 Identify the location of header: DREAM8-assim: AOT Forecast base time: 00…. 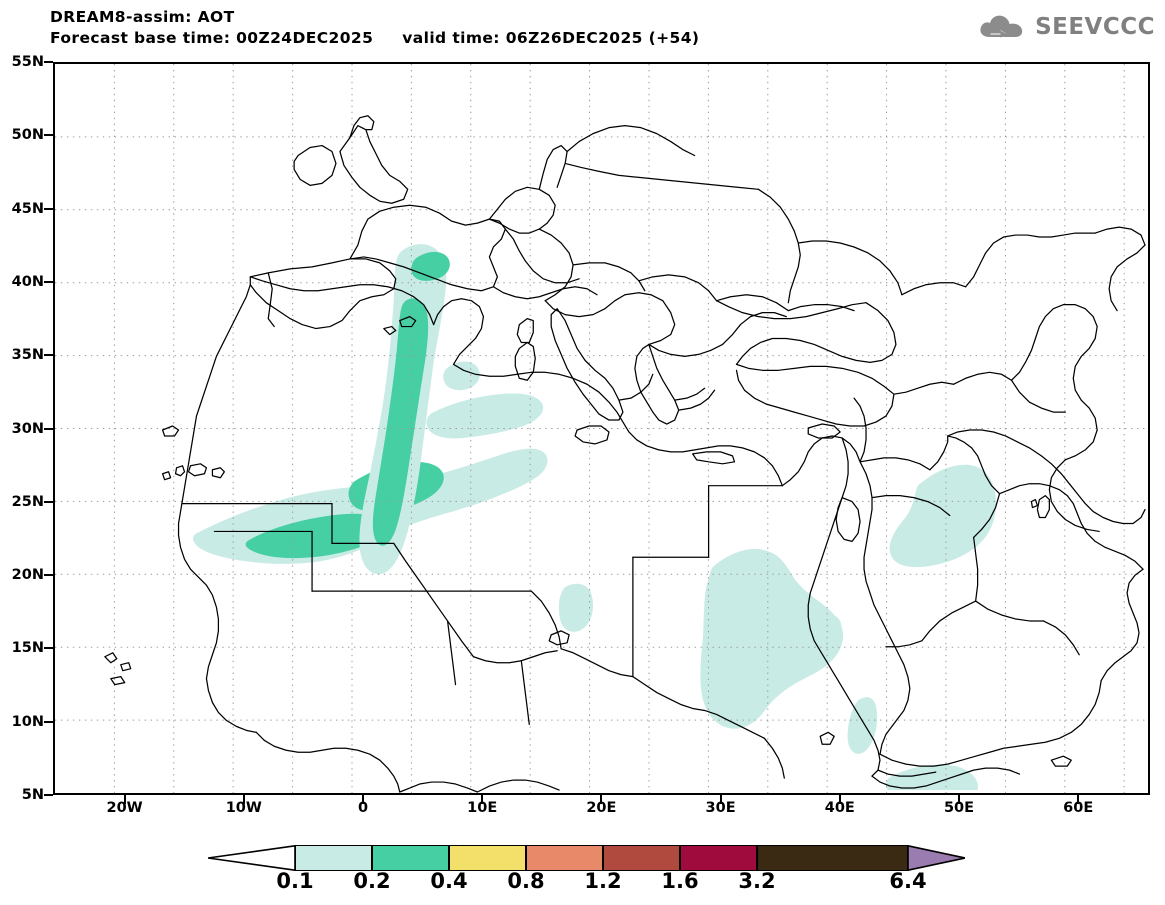
(582, 29).